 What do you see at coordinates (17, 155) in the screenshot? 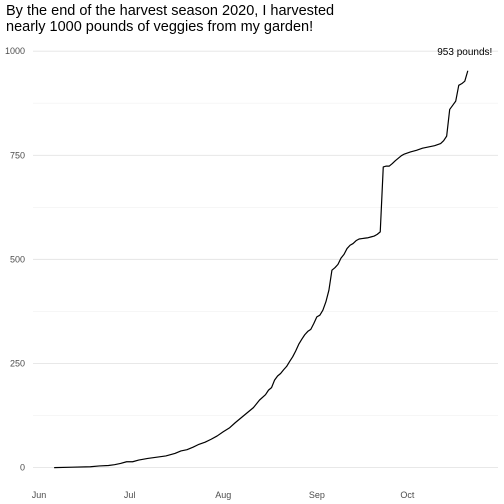
I see `y-tick-label: 750` at bounding box center [17, 155].